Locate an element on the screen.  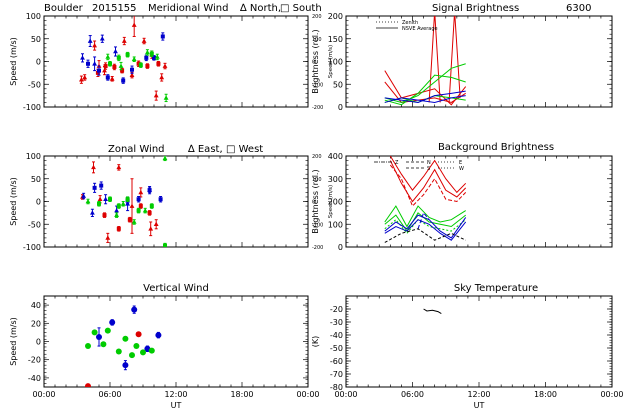
legend-label: Z is located at coordinates (397, 163).